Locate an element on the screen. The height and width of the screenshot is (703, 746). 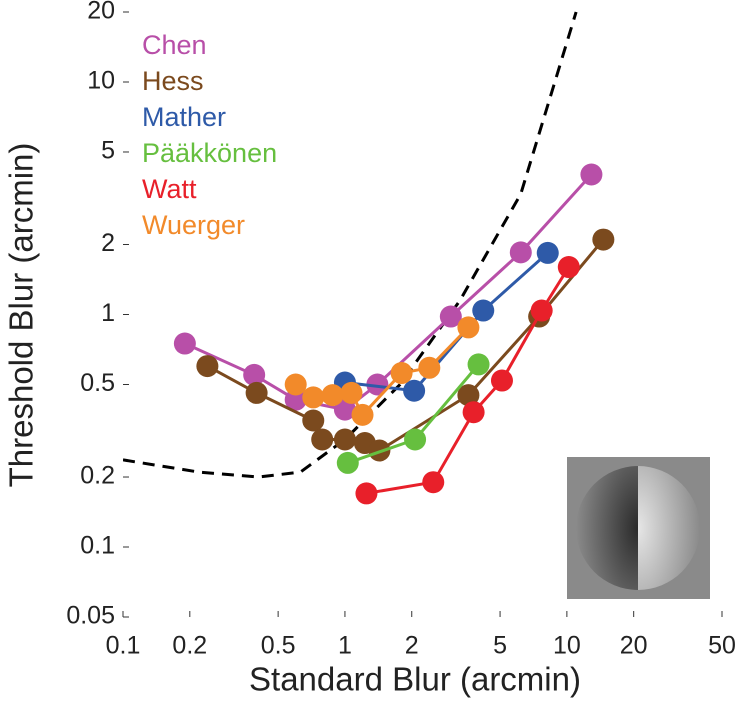
y-tick-label: 1 is located at coordinates (108, 313).